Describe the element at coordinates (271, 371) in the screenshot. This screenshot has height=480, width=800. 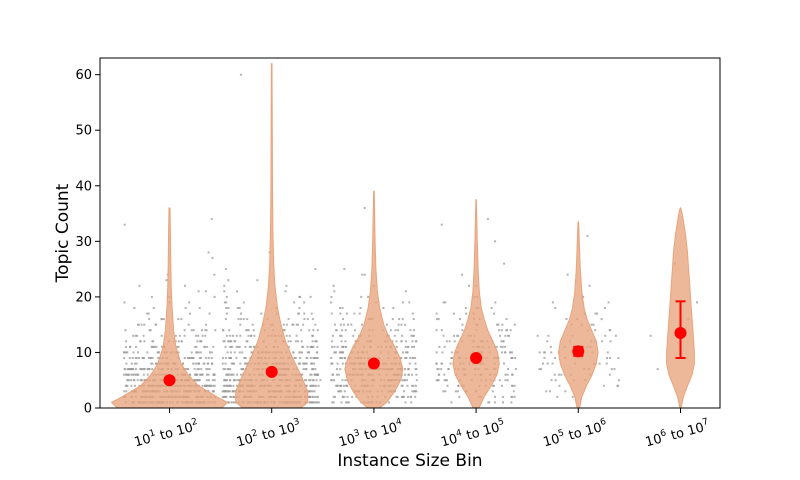
I see `mean-marker` at that location.